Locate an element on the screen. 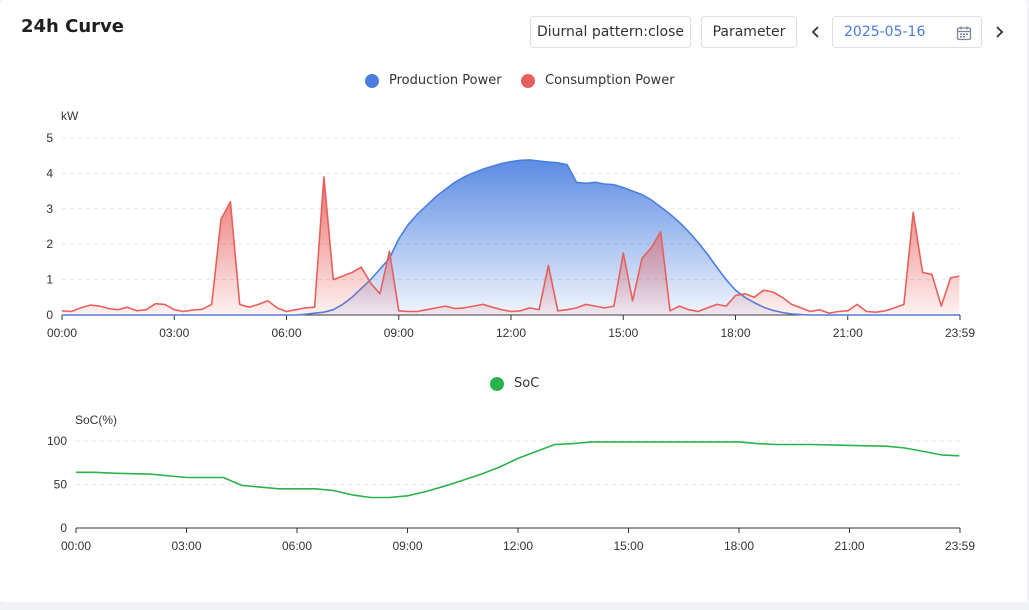 This screenshot has width=1029, height=610. legend-production-dot is located at coordinates (372, 81).